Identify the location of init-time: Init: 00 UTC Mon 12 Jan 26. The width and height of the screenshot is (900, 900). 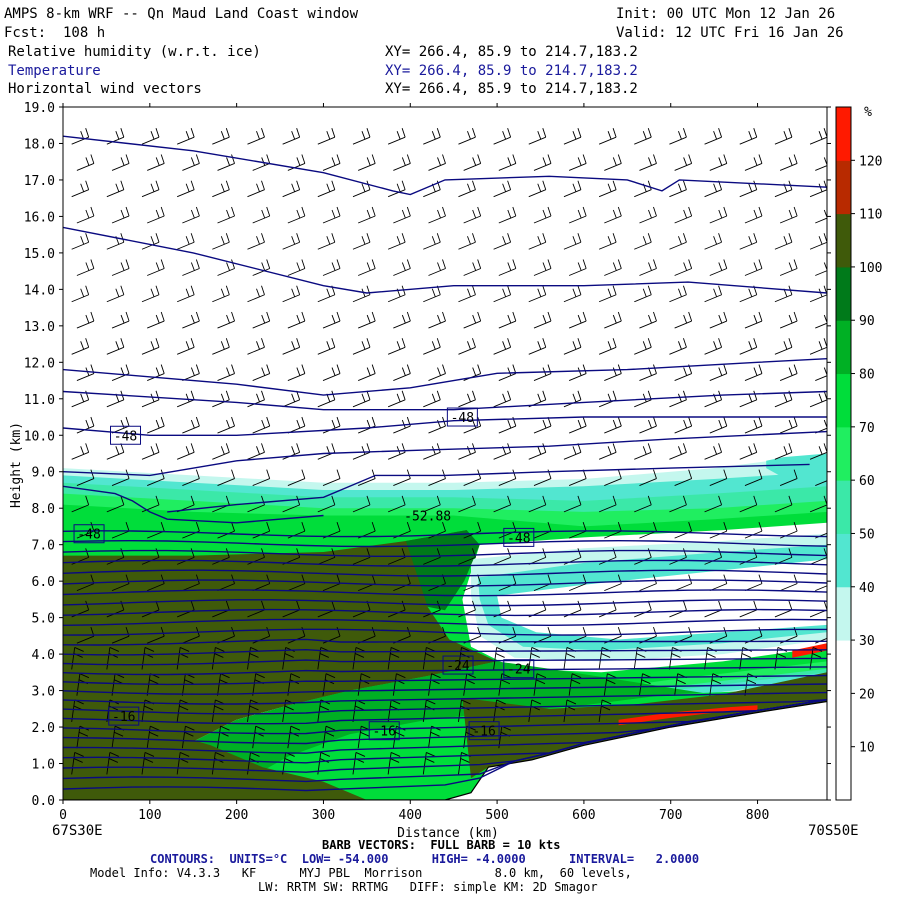
(726, 14).